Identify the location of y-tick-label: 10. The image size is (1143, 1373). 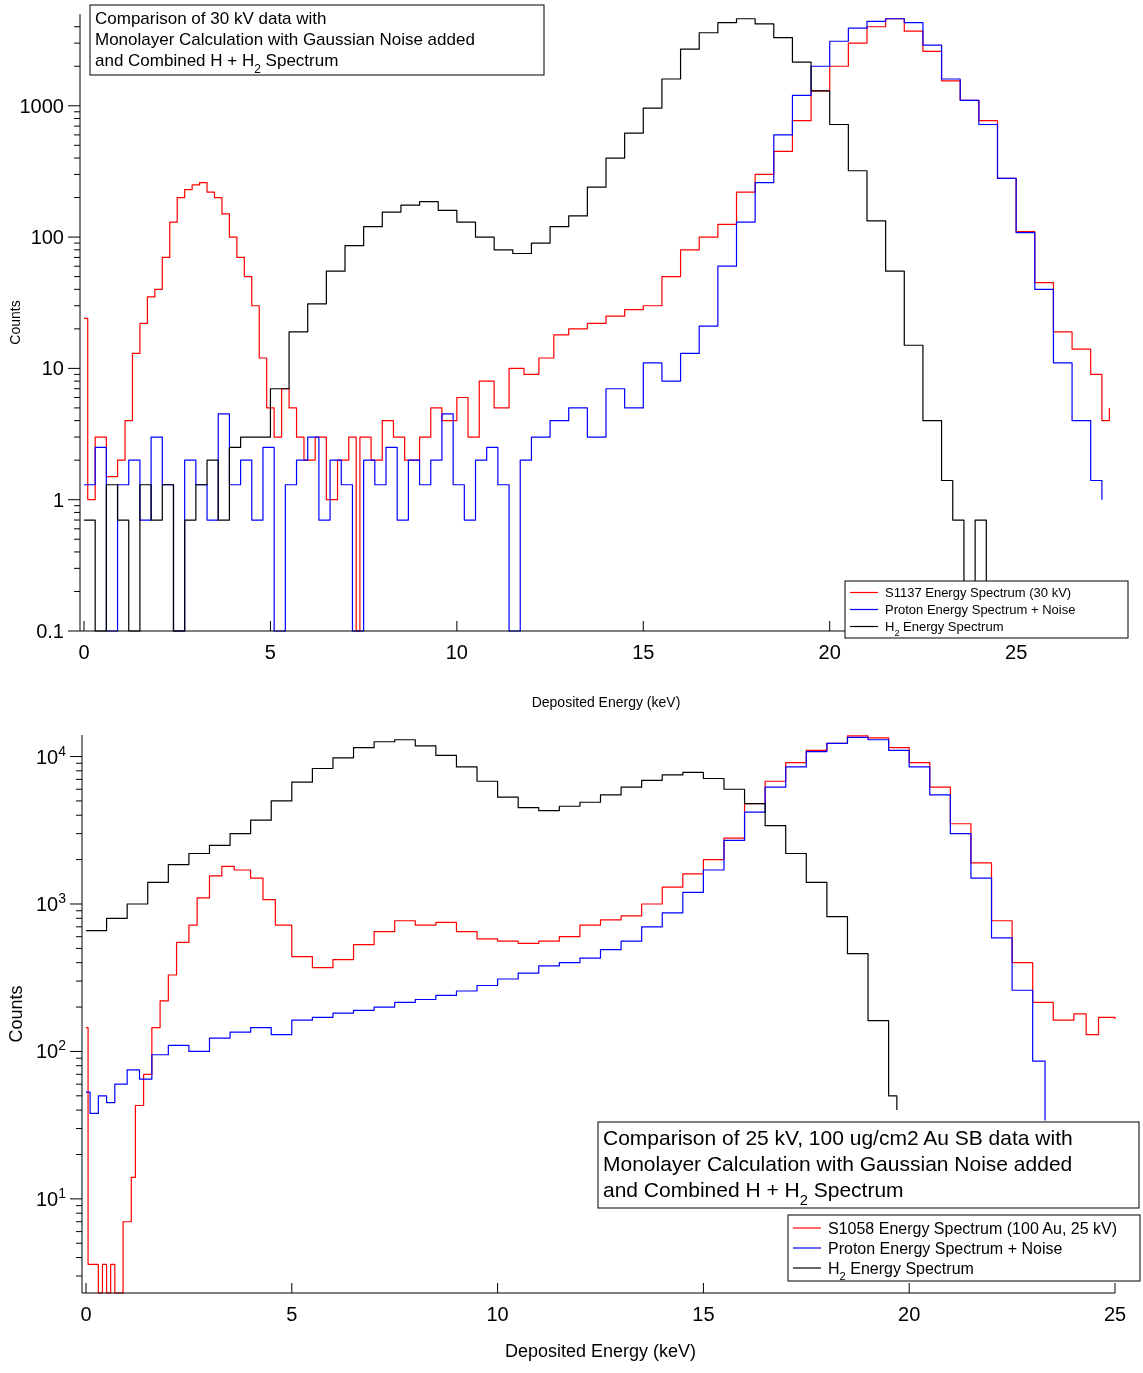
(52, 368).